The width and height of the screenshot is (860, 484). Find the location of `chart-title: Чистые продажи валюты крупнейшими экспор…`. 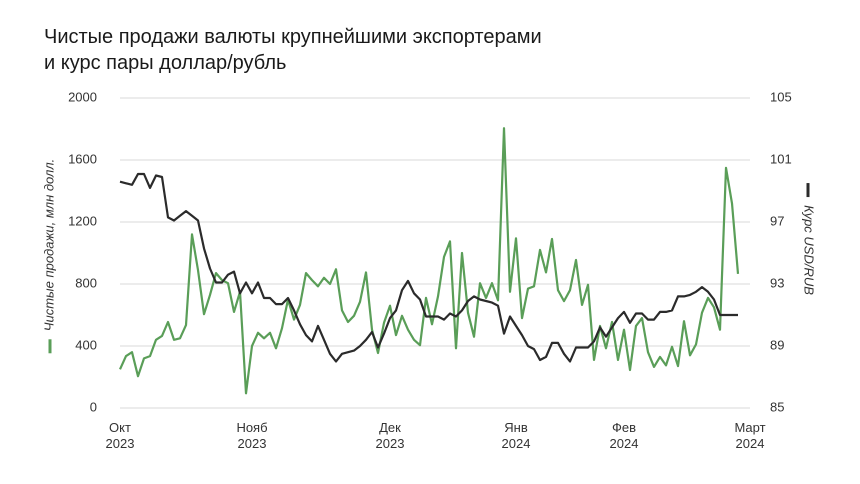

chart-title: Чистые продажи валюты крупнейшими экспор… is located at coordinates (293, 50).